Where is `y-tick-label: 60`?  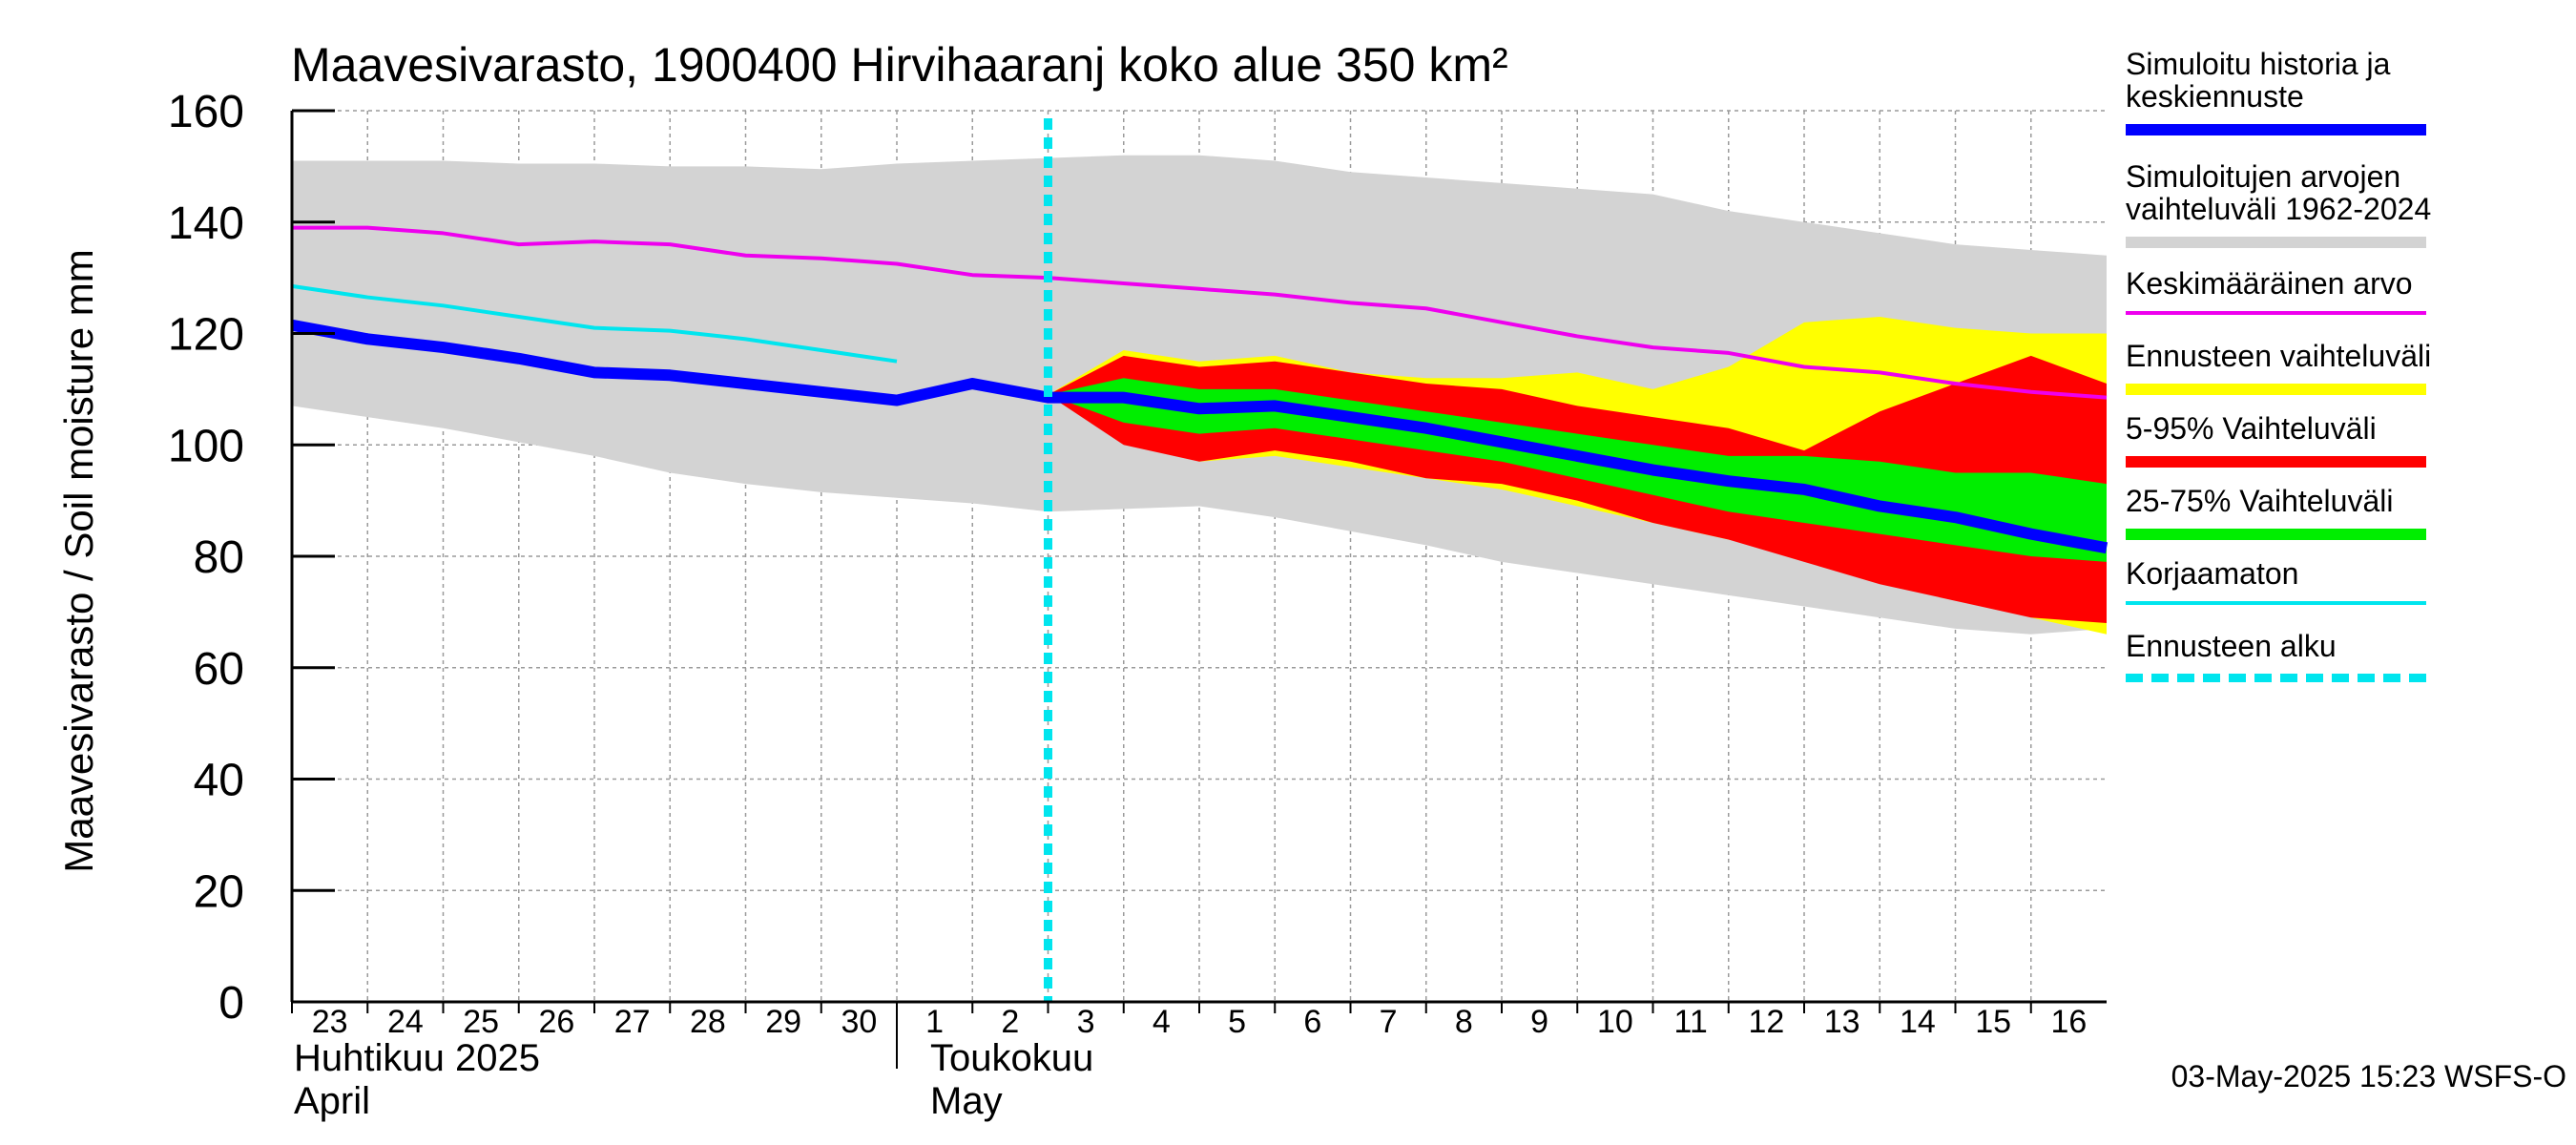
y-tick-label: 60 is located at coordinates (219, 669).